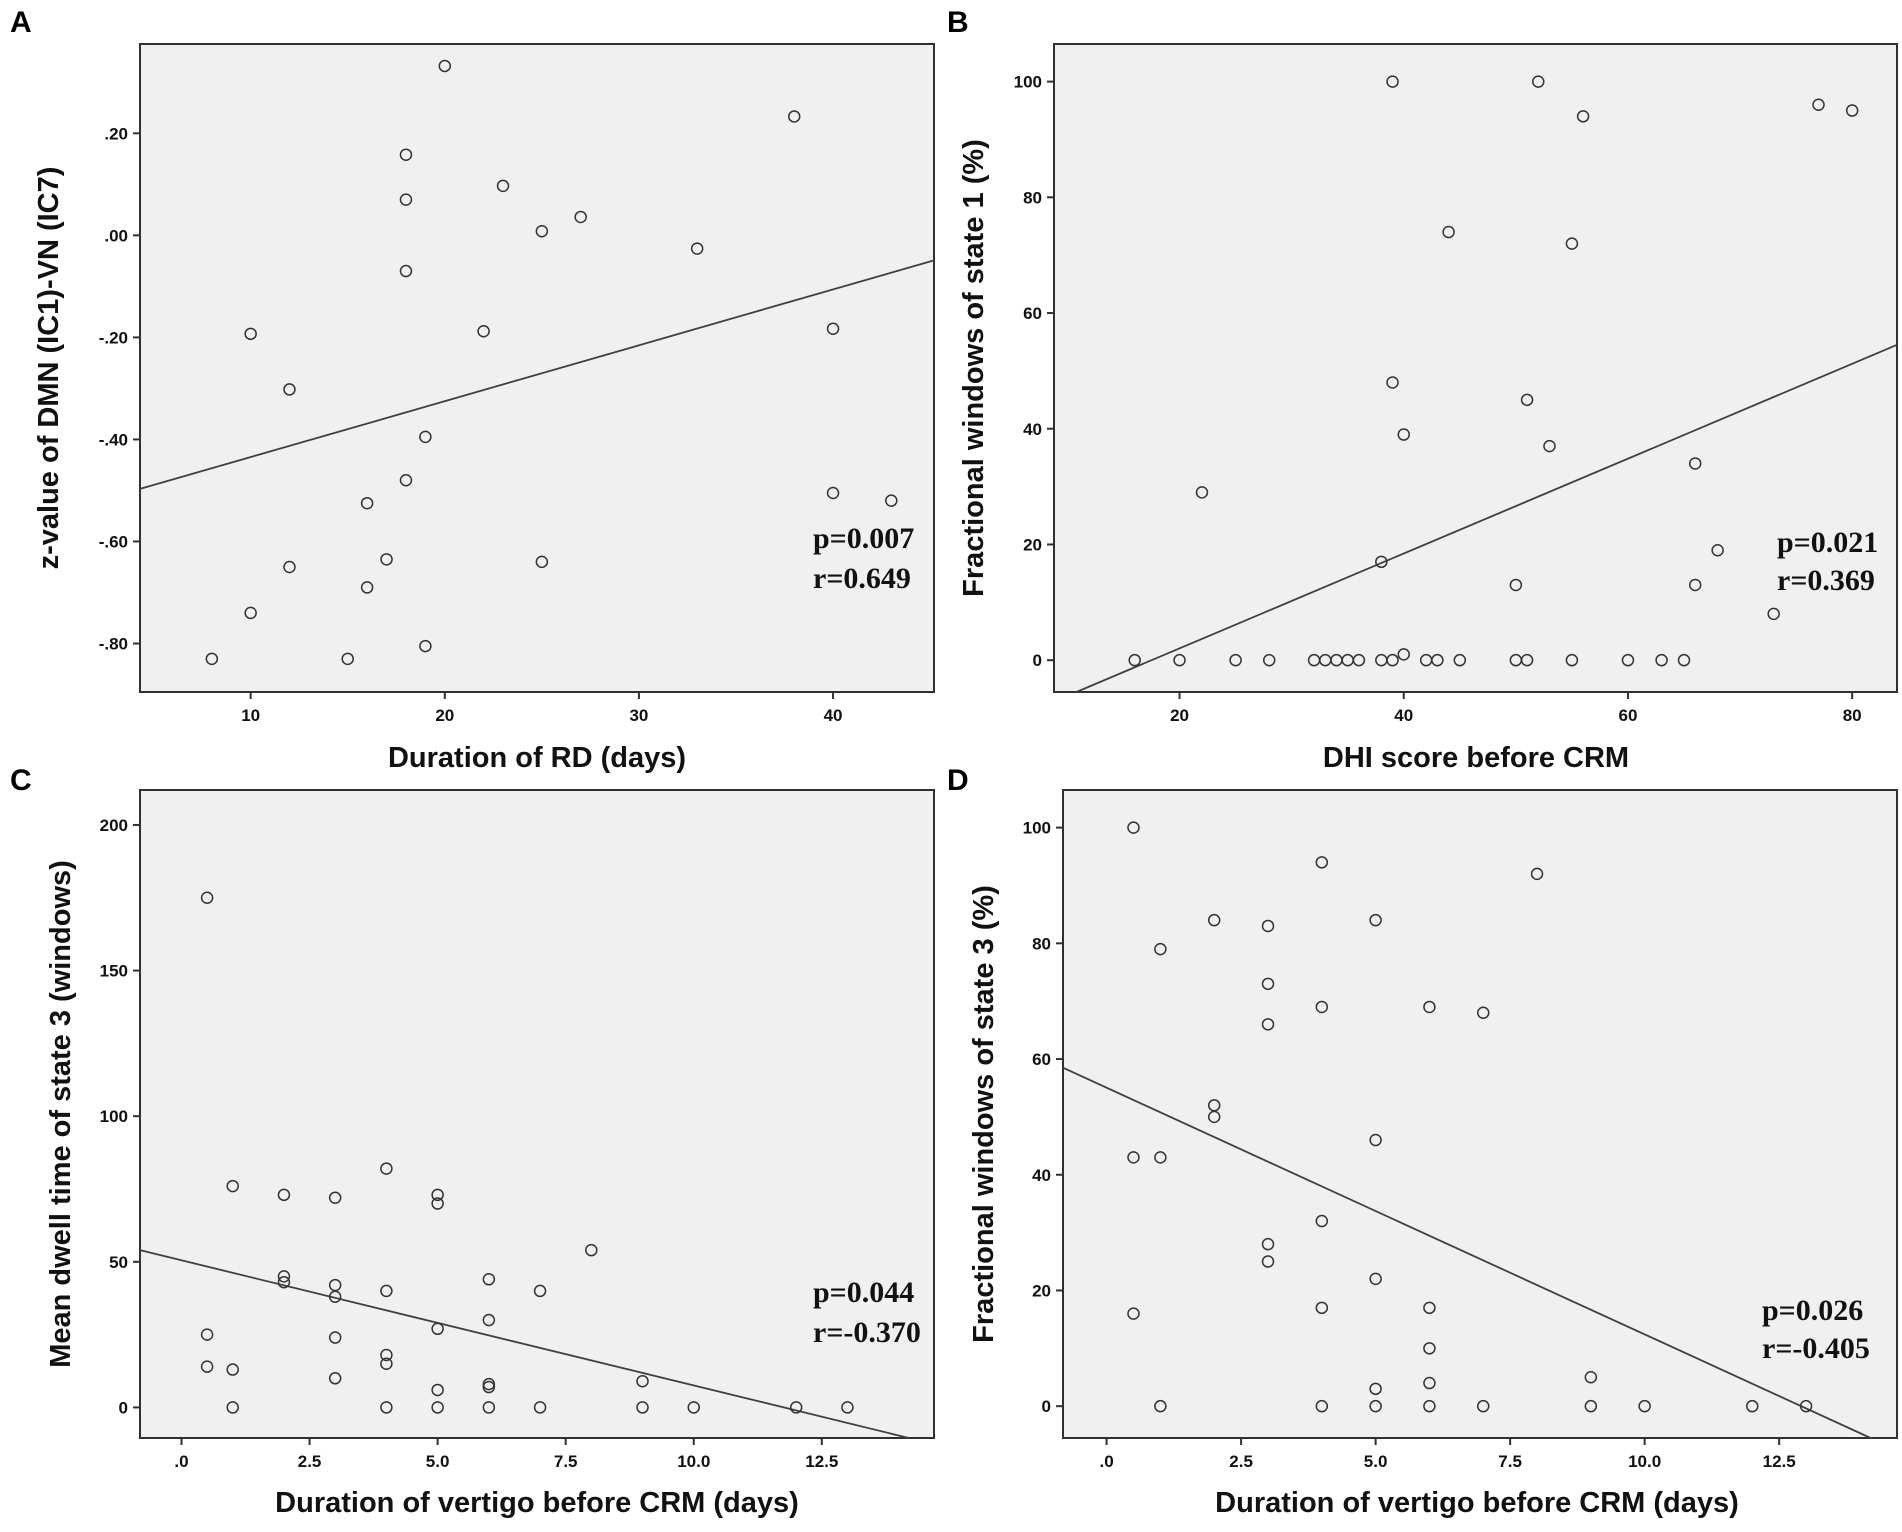  I want to click on r-value-label-c: r=-0.370, so click(867, 1332).